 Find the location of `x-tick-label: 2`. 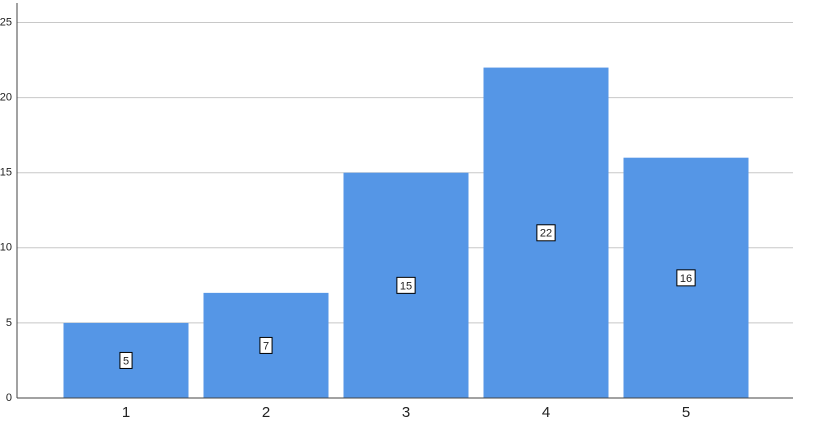

x-tick-label: 2 is located at coordinates (266, 412).